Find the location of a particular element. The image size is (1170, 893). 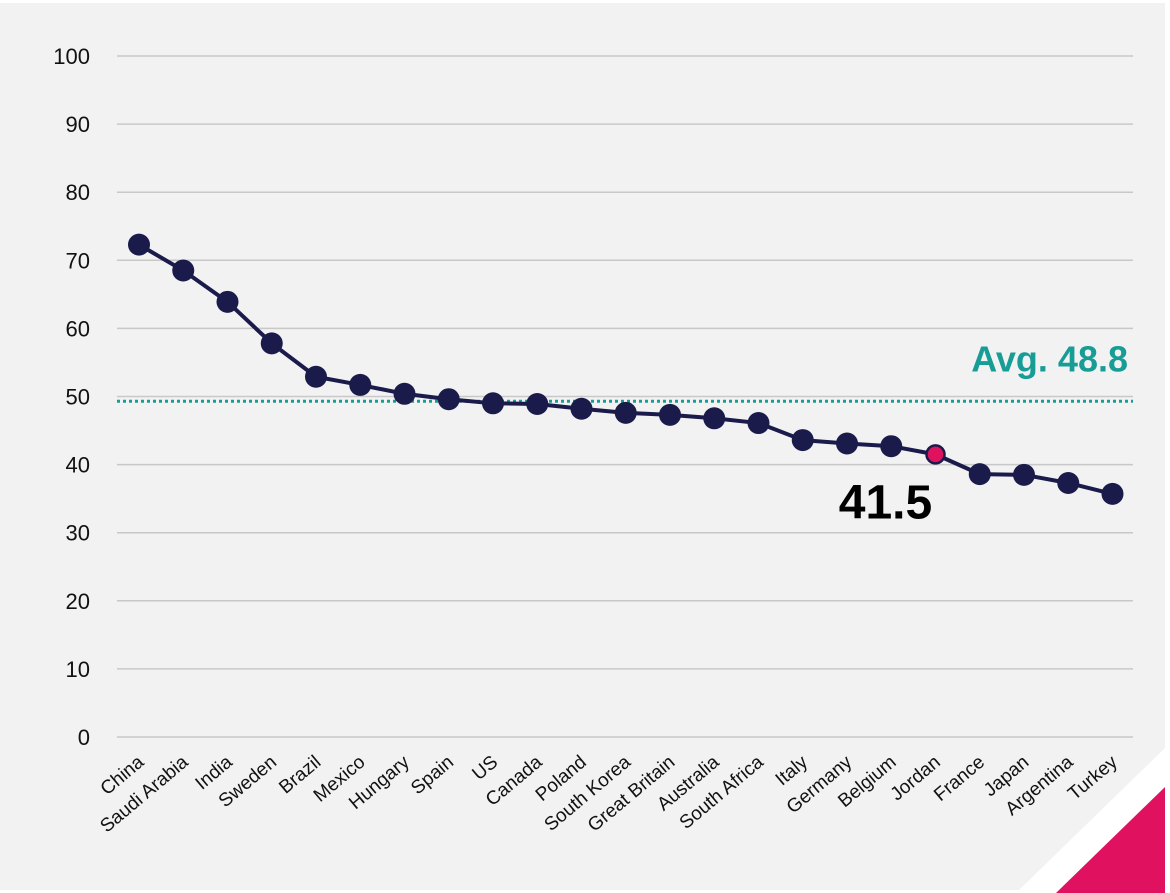

average-label: Avg. 48.8 is located at coordinates (1049, 358).